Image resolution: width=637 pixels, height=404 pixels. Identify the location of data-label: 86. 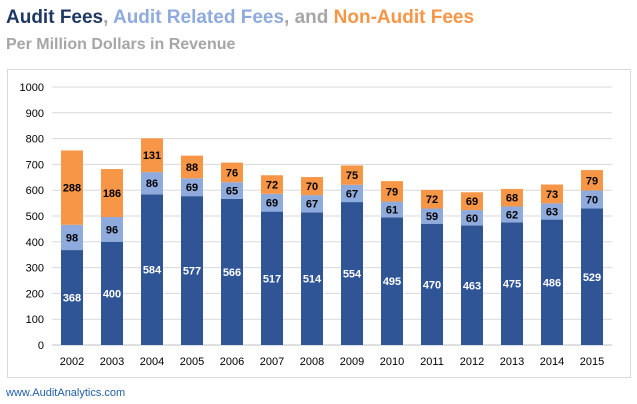
(152, 184).